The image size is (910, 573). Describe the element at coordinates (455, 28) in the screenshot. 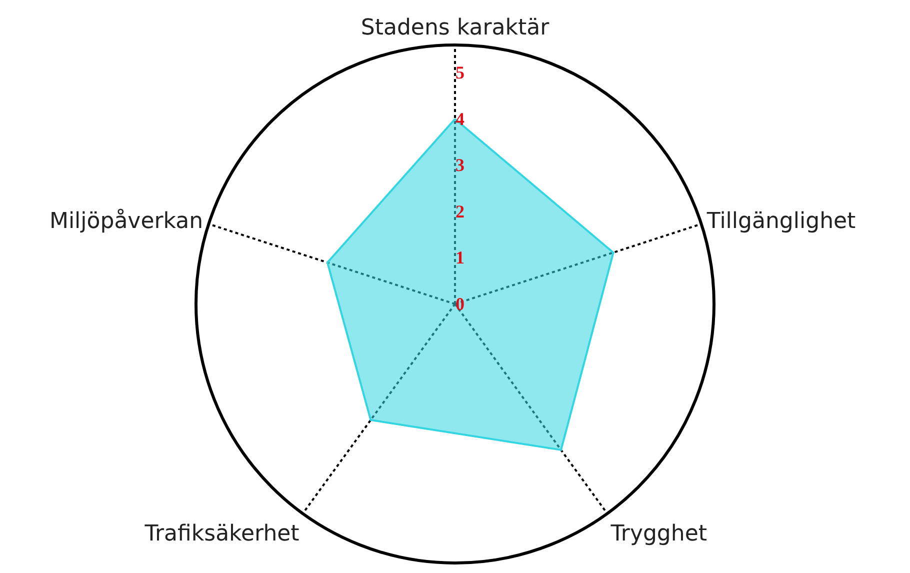

I see `spoke-label: Stadens karaktär` at that location.